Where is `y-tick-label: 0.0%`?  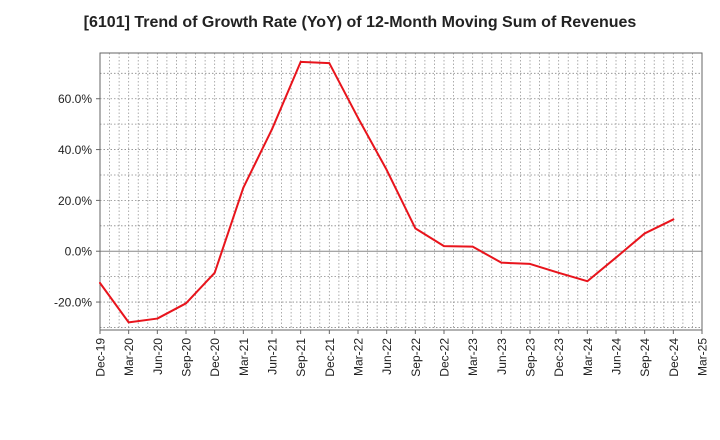 y-tick-label: 0.0% is located at coordinates (79, 252).